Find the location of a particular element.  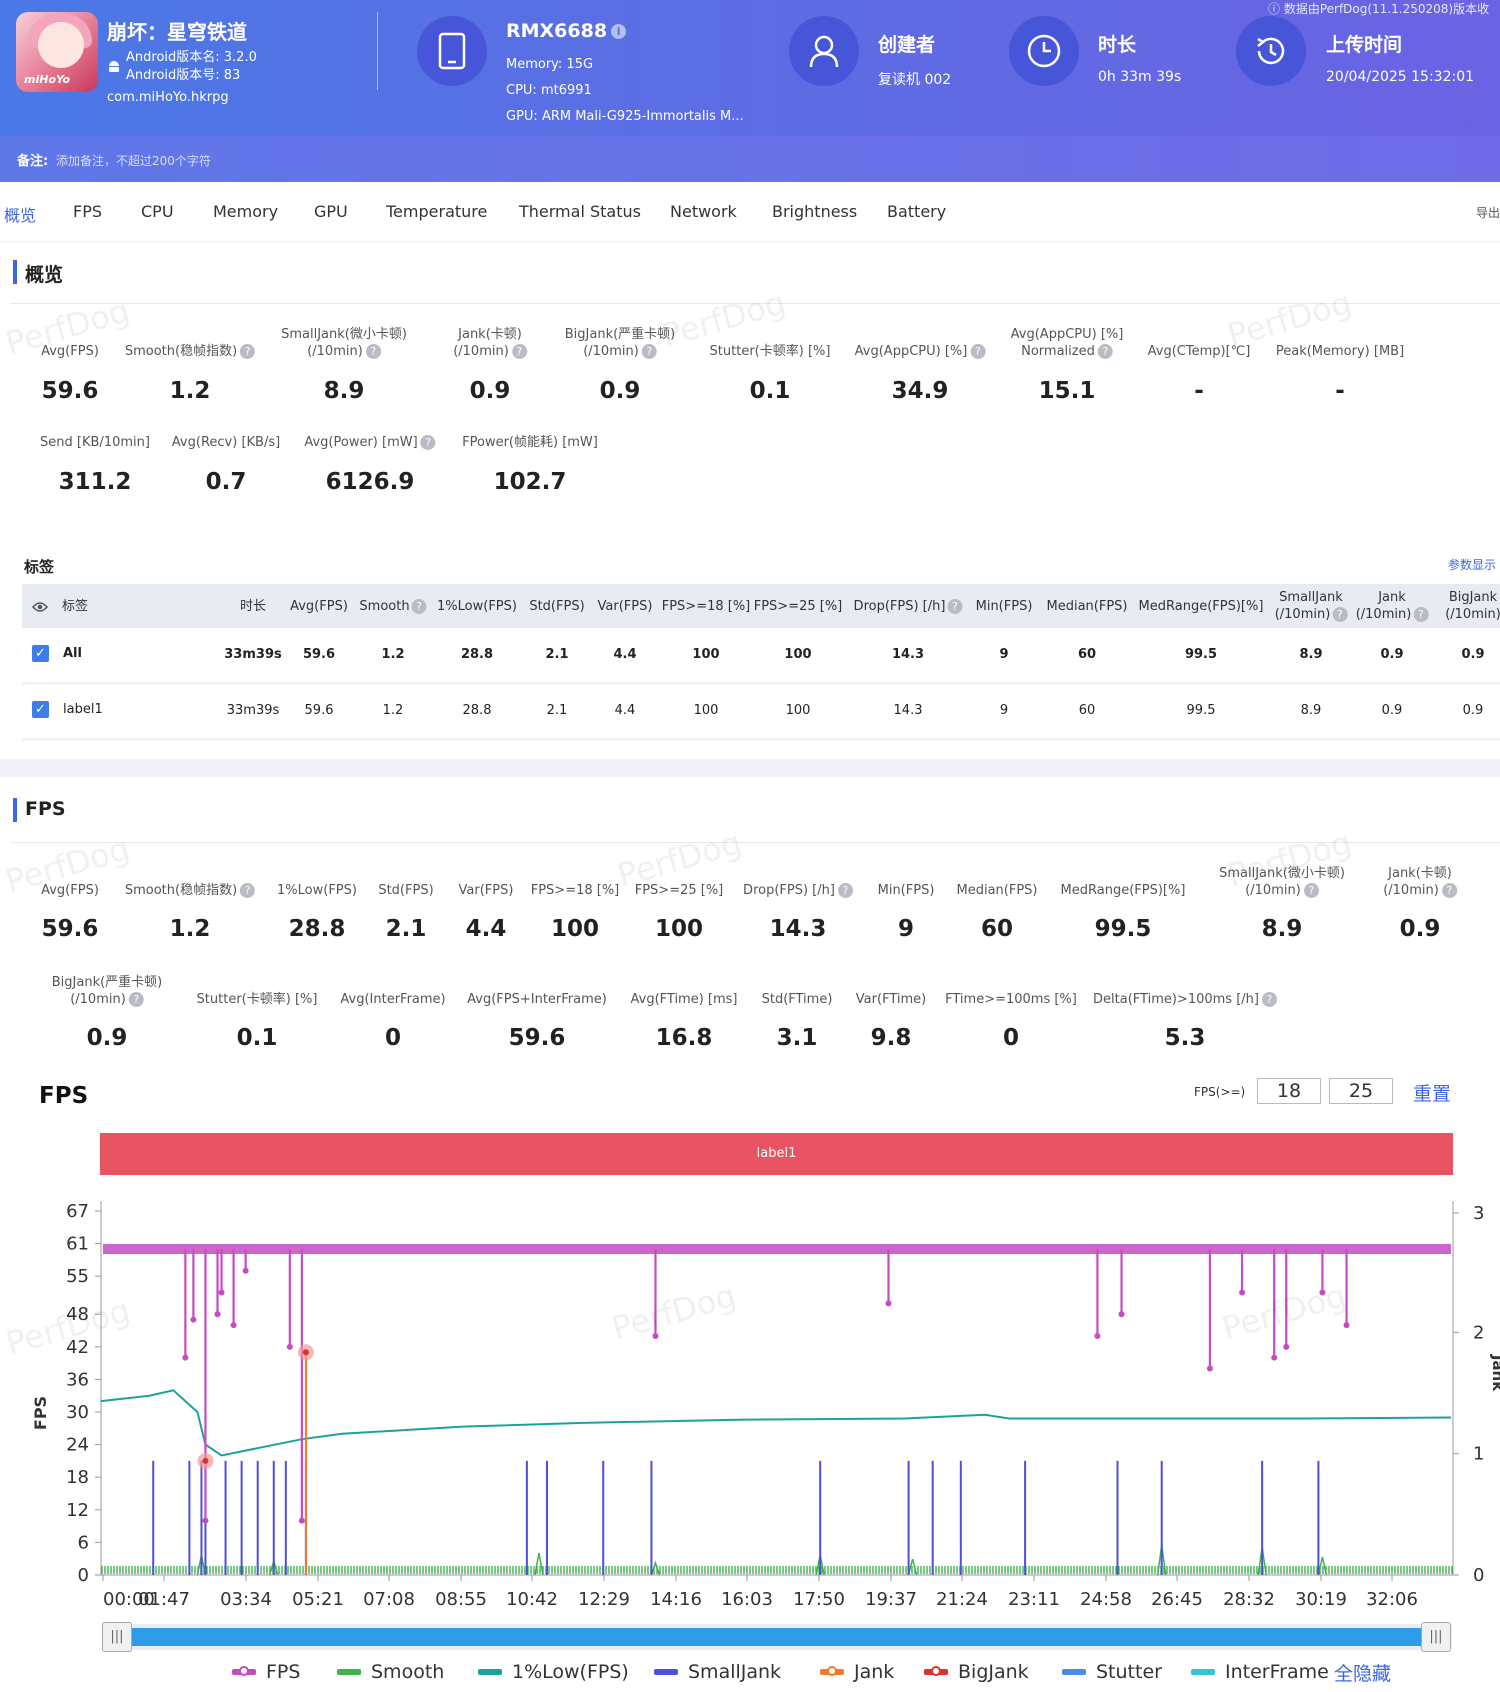

metric-value: 16.8 is located at coordinates (684, 1038).